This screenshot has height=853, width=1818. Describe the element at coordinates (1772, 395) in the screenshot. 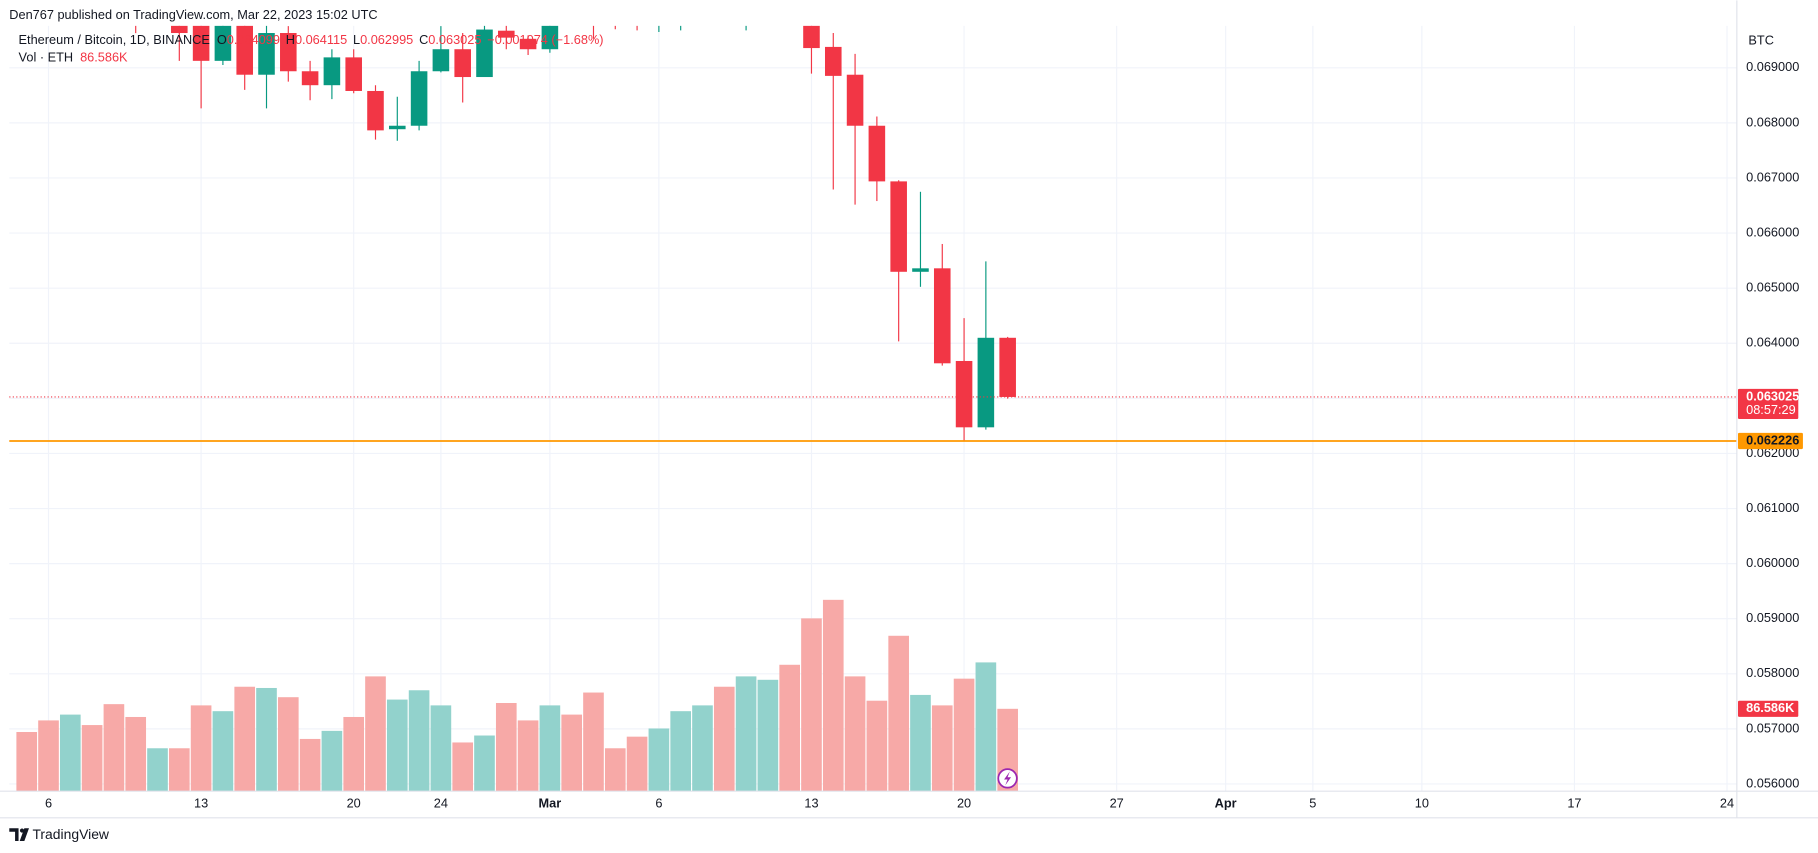

I see `last-price-label: 0.063025` at that location.